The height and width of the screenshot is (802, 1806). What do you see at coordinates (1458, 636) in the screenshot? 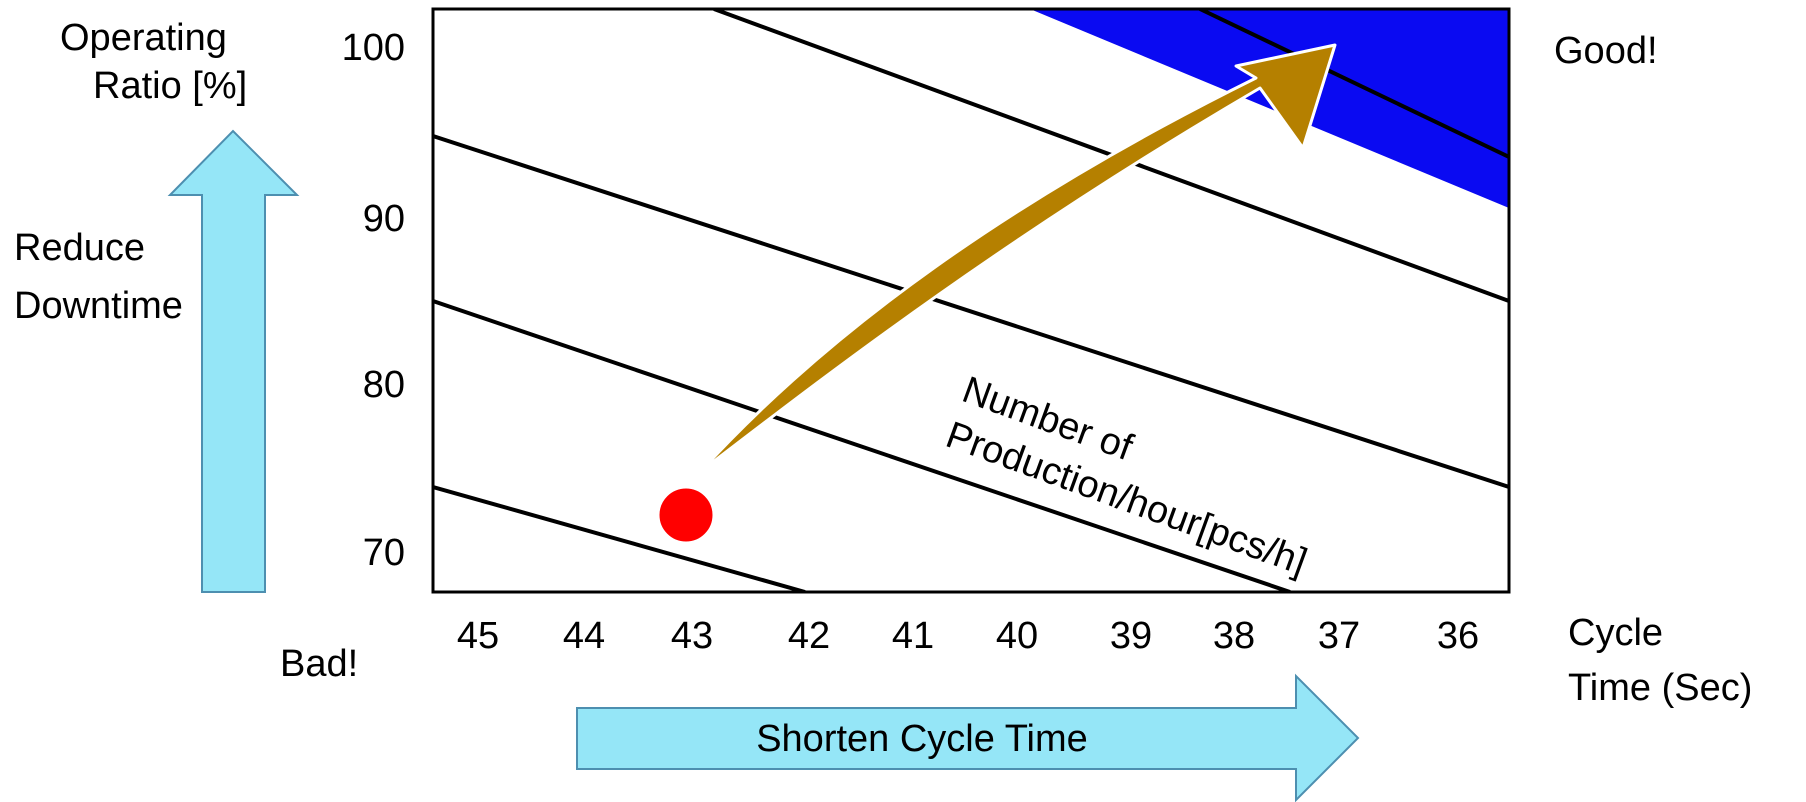
I see `x-tick-label: 36` at bounding box center [1458, 636].